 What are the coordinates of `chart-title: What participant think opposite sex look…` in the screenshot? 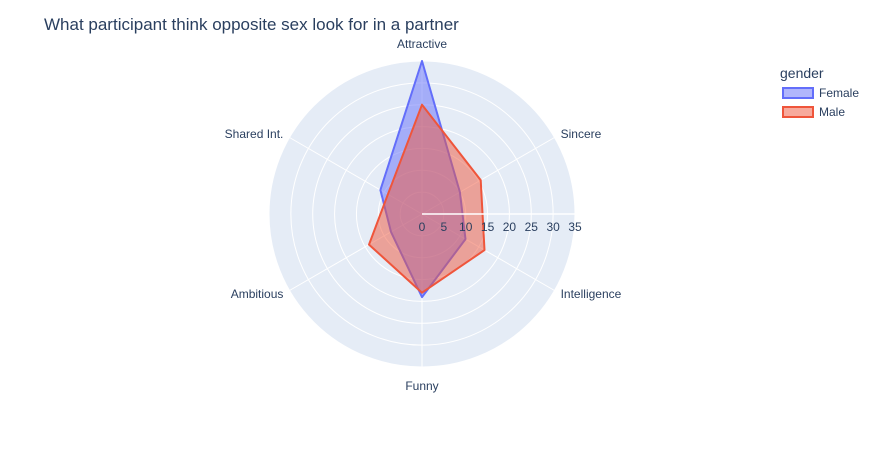 It's located at (251, 24).